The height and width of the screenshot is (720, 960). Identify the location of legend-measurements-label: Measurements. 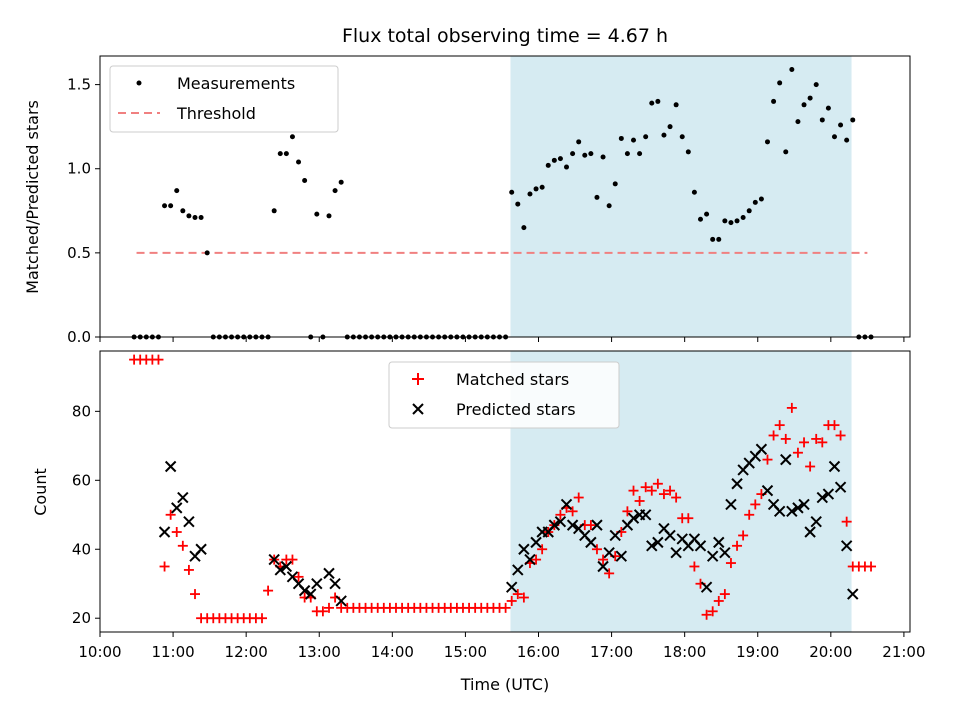
(236, 83).